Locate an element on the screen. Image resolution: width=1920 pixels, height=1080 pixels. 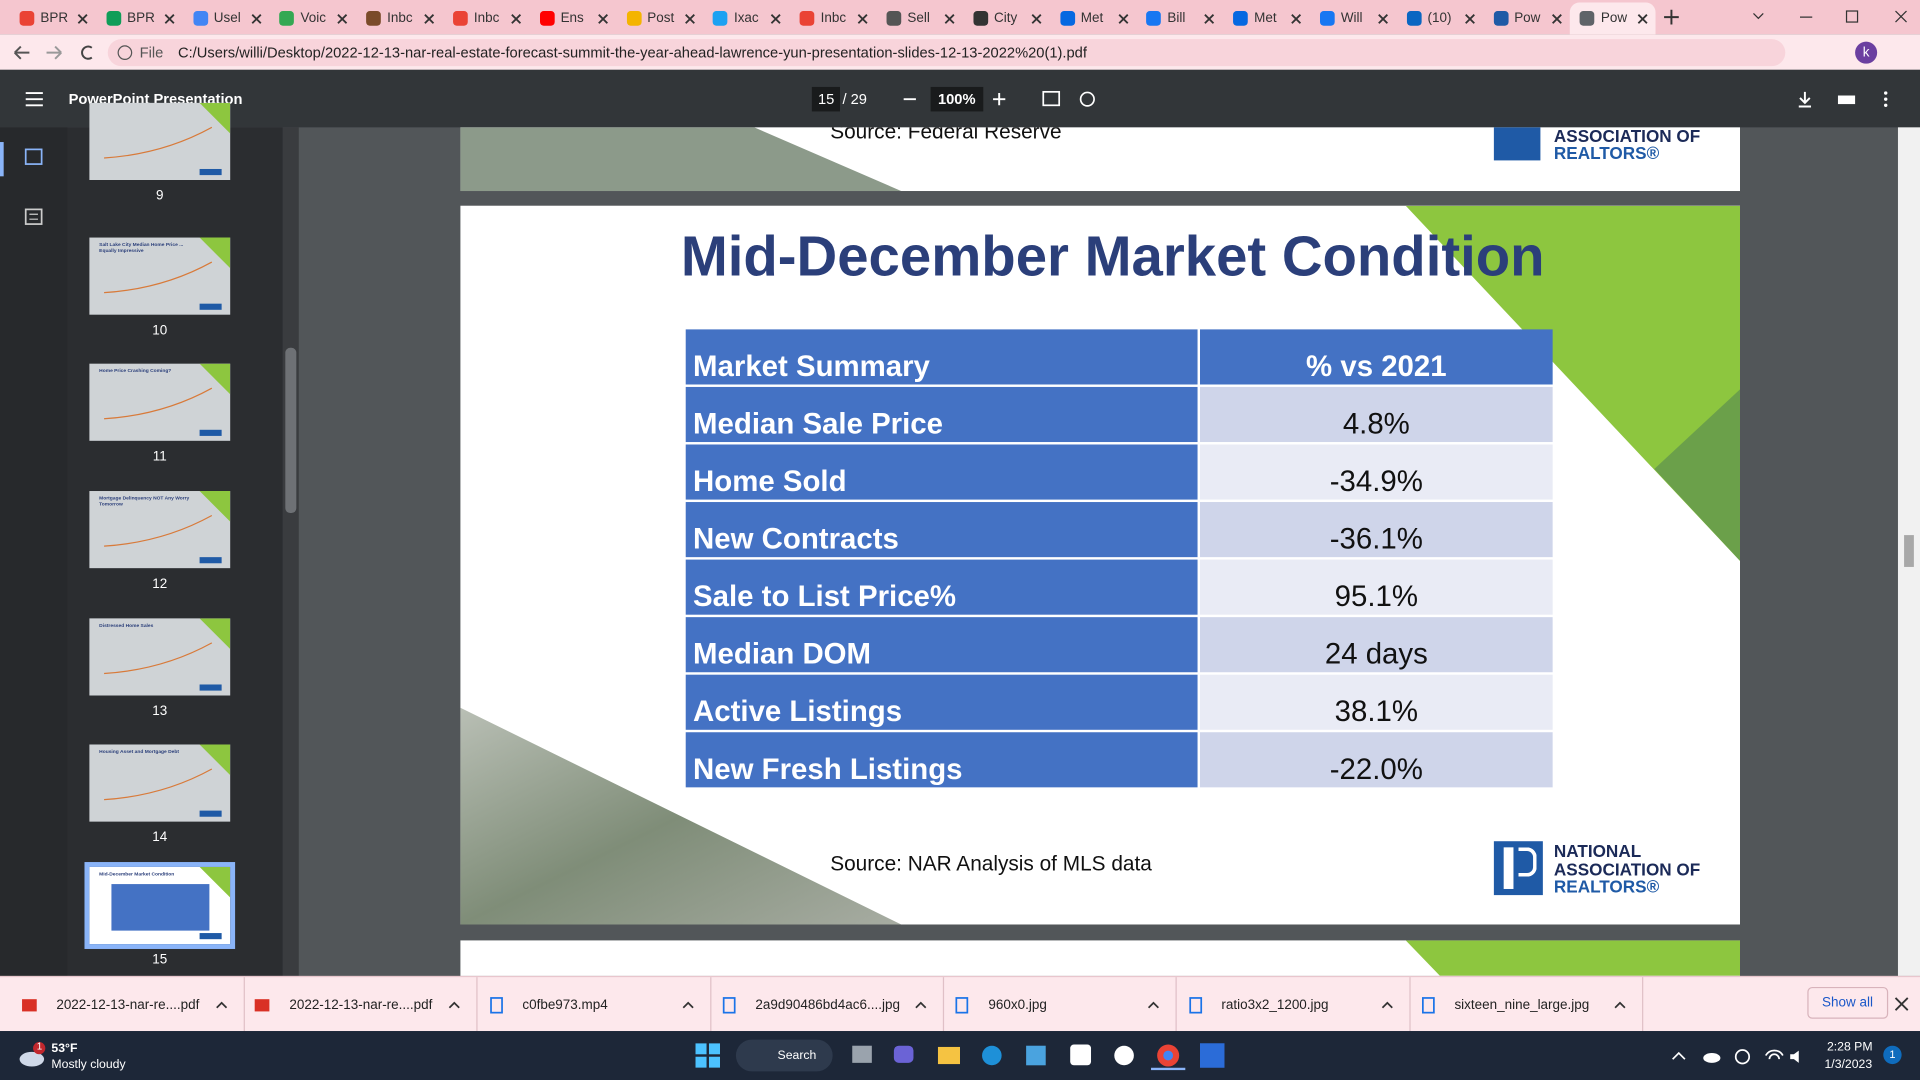
zoom-input: 100% is located at coordinates (956, 99).